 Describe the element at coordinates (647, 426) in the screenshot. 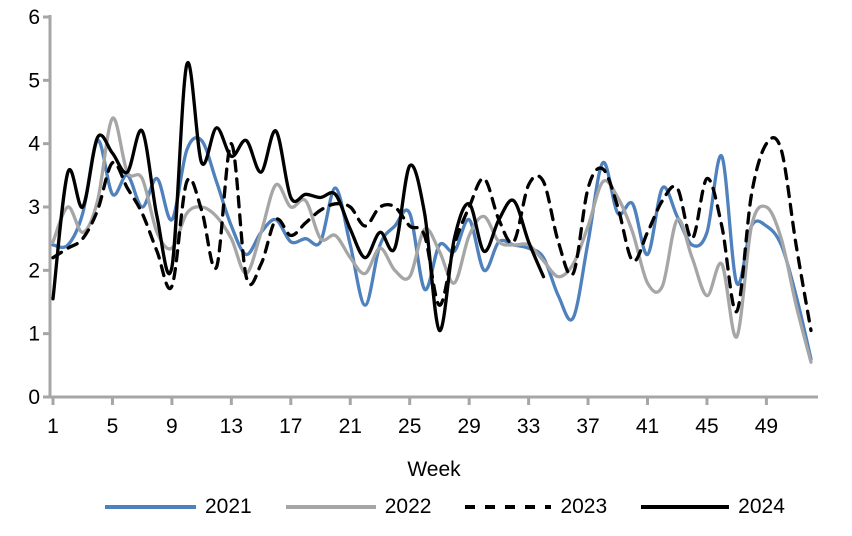

I see `x-tick-label-41: 41` at that location.